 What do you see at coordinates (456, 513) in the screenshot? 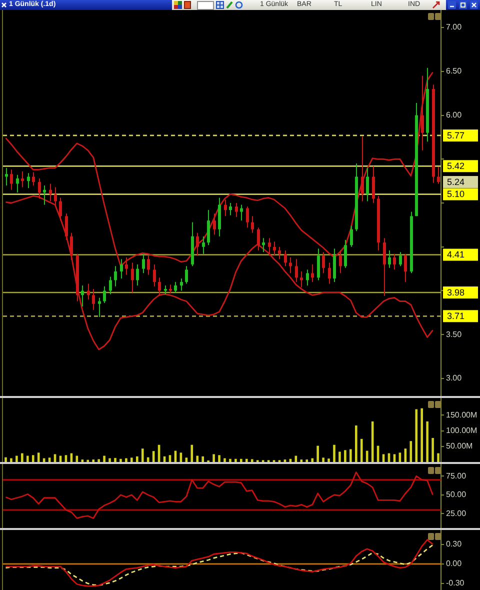
I see `y-tick-label: 25.00` at bounding box center [456, 513].